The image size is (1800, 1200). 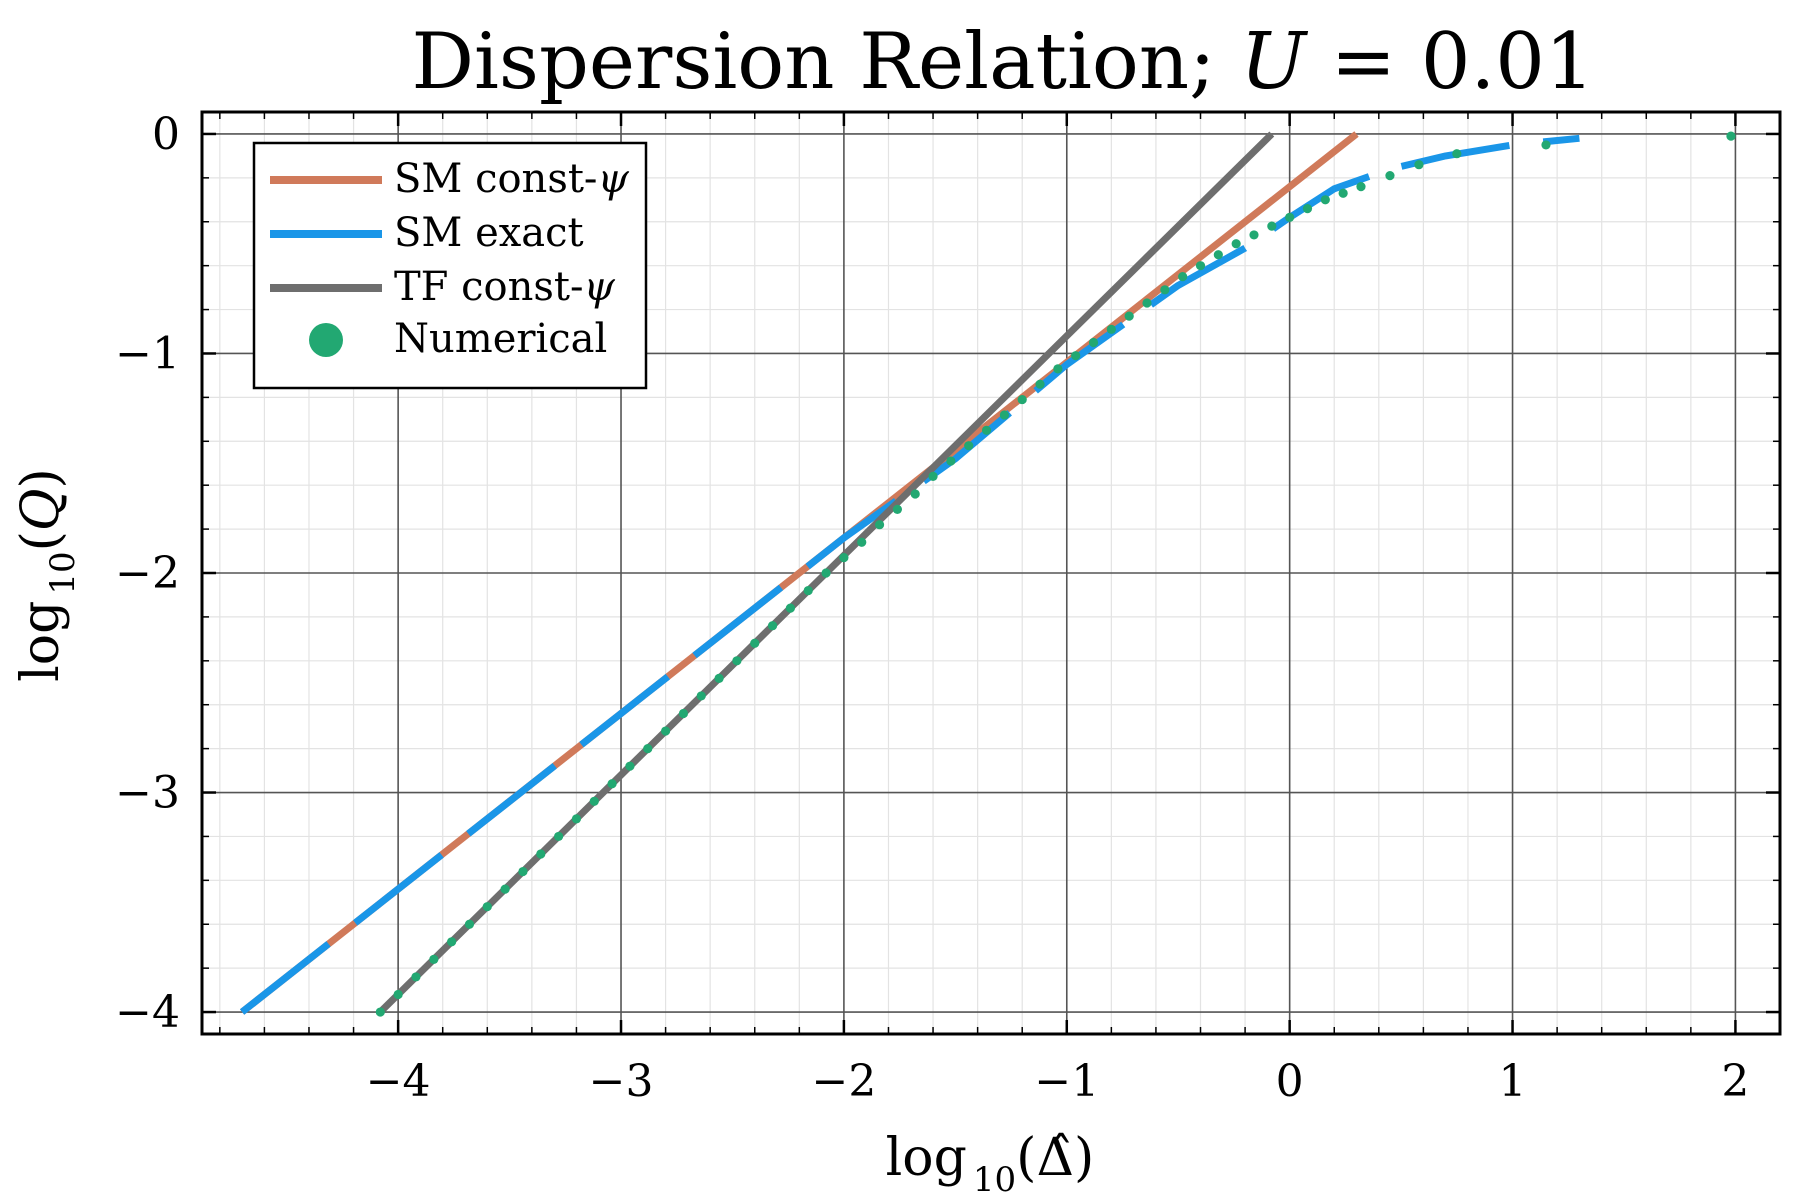 What do you see at coordinates (500, 339) in the screenshot?
I see `legend-label-numerical: Numerical` at bounding box center [500, 339].